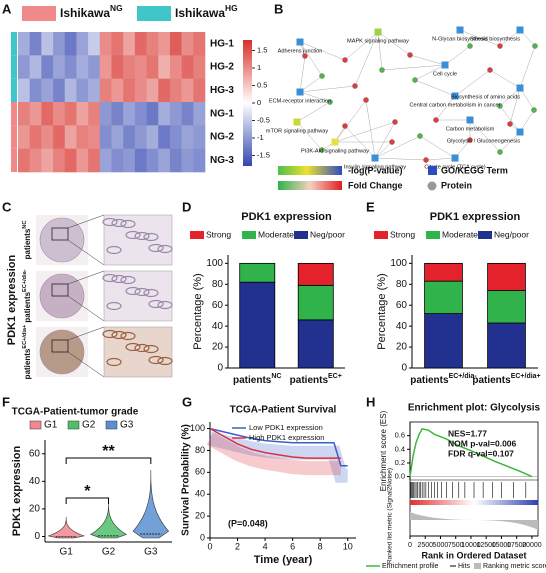  Describe the element at coordinates (27, 363) in the screenshot. I see `ihc-group-label-base: patients` at that location.